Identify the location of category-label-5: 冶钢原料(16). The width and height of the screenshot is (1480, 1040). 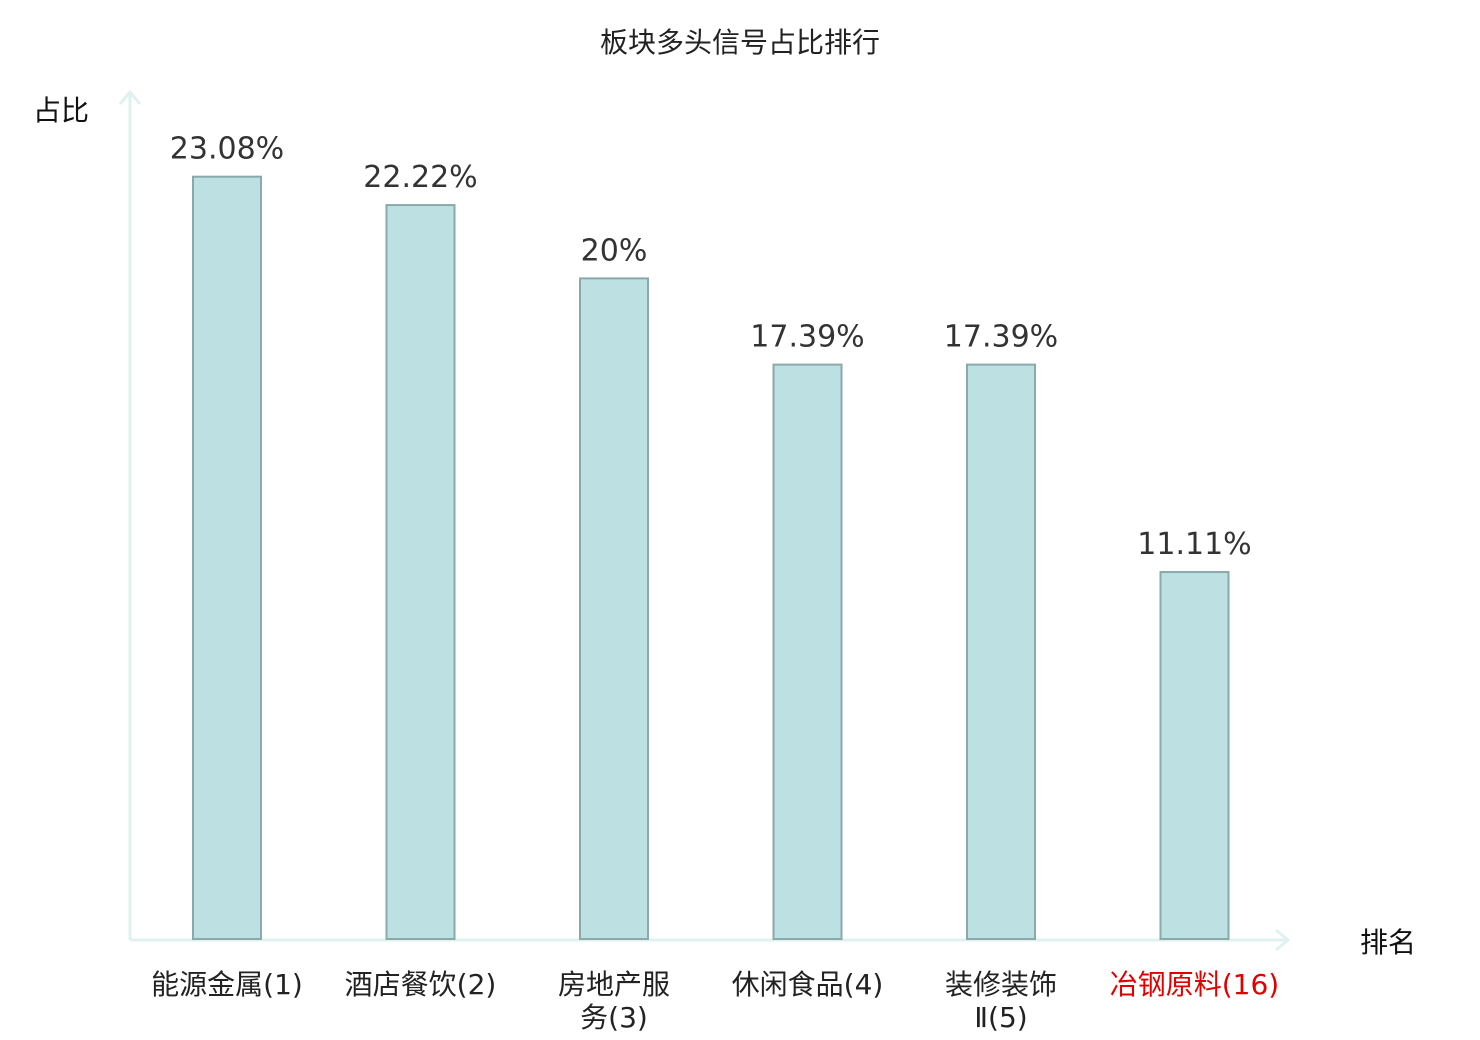
(1194, 984).